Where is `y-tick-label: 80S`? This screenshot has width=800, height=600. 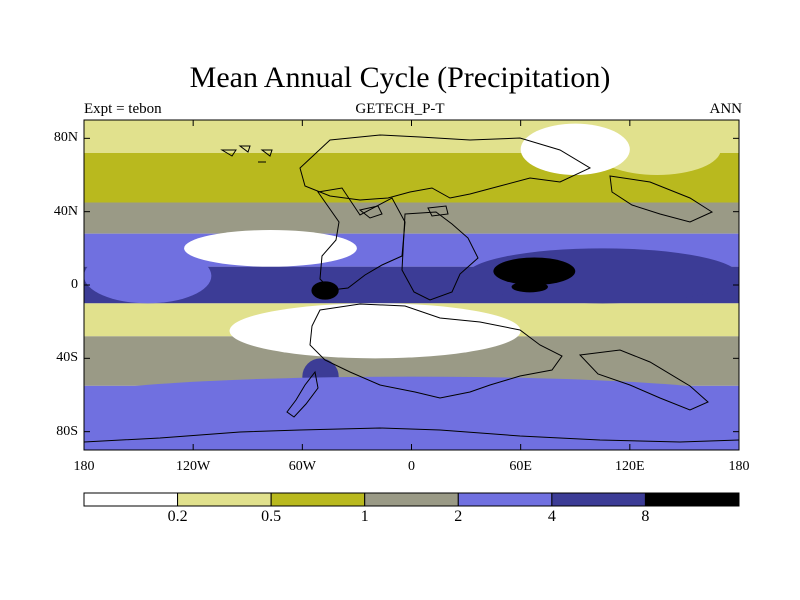
y-tick-label: 80S is located at coordinates (67, 431).